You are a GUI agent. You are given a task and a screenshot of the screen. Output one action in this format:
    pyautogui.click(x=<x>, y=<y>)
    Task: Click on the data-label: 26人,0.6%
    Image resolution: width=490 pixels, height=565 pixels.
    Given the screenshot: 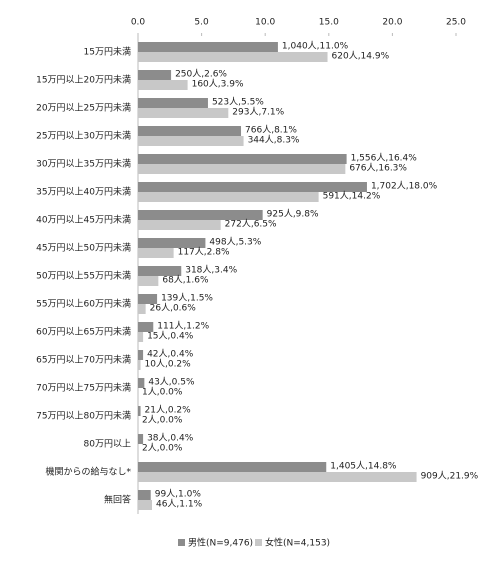 What is the action you would take?
    pyautogui.click(x=173, y=308)
    